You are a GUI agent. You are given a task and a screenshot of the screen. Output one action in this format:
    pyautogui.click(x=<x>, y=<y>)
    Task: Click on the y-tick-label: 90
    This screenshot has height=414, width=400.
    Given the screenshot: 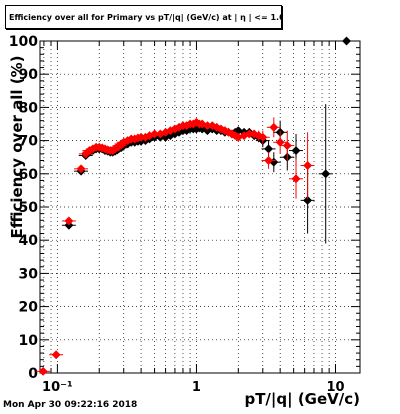 What is the action you would take?
    pyautogui.click(x=29, y=75)
    